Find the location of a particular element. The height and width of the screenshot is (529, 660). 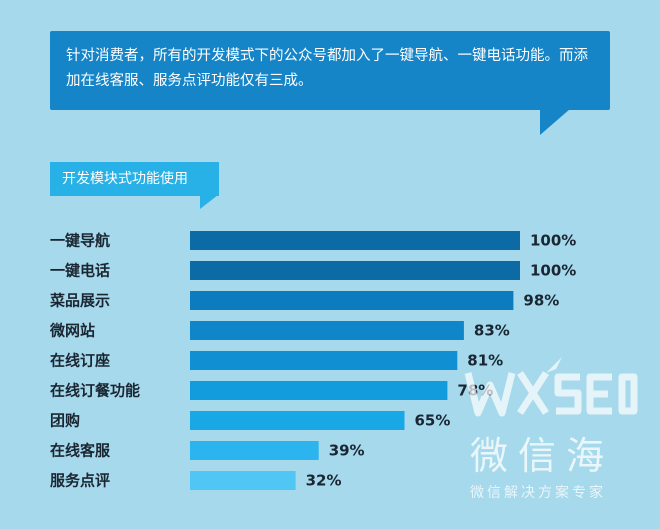

section-tag: 开发模块式功能使用 is located at coordinates (134, 179).